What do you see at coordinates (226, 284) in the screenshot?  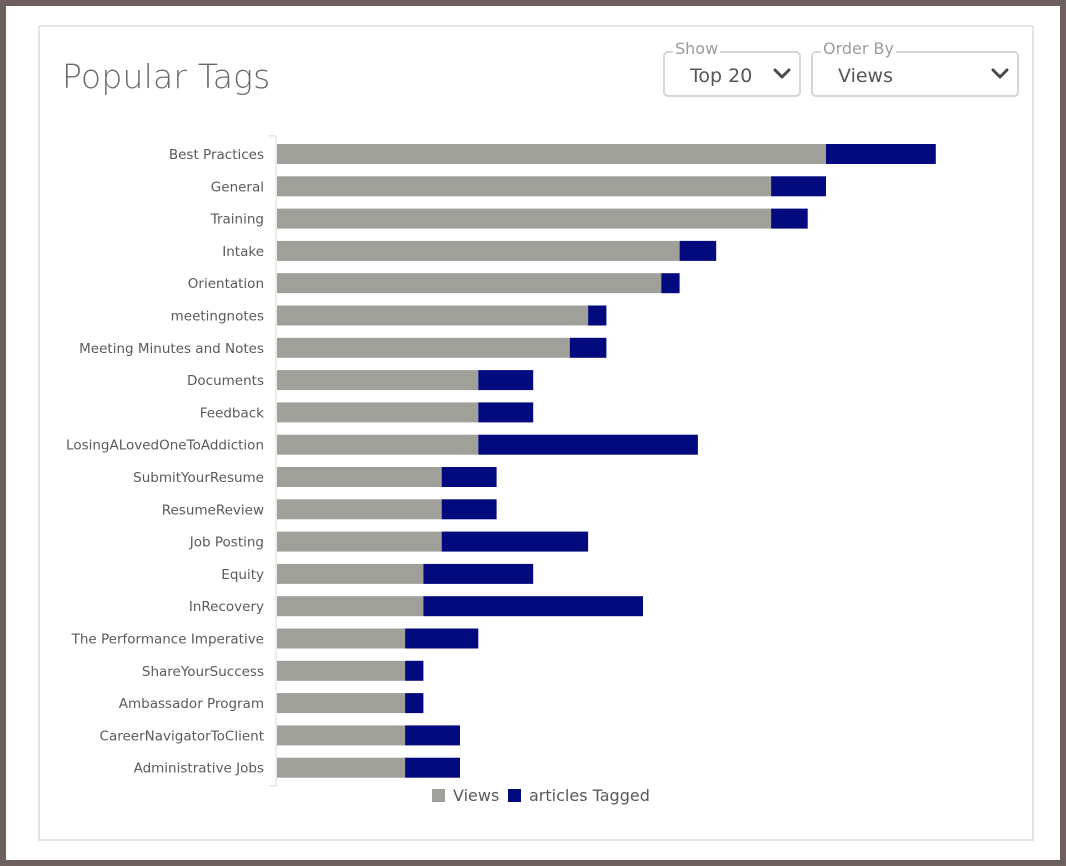 I see `y-tick-label: Orientation` at bounding box center [226, 284].